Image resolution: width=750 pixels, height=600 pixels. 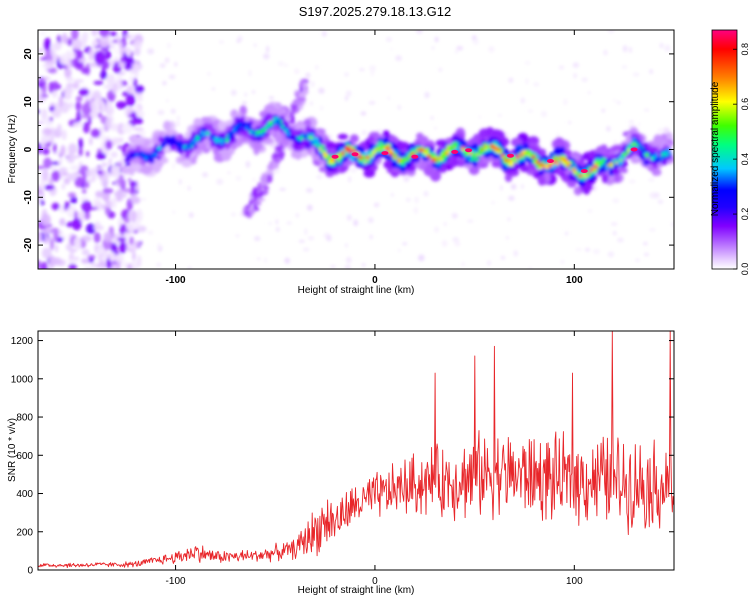 I want to click on colorbar-tick-label: 0.2, so click(x=745, y=214).